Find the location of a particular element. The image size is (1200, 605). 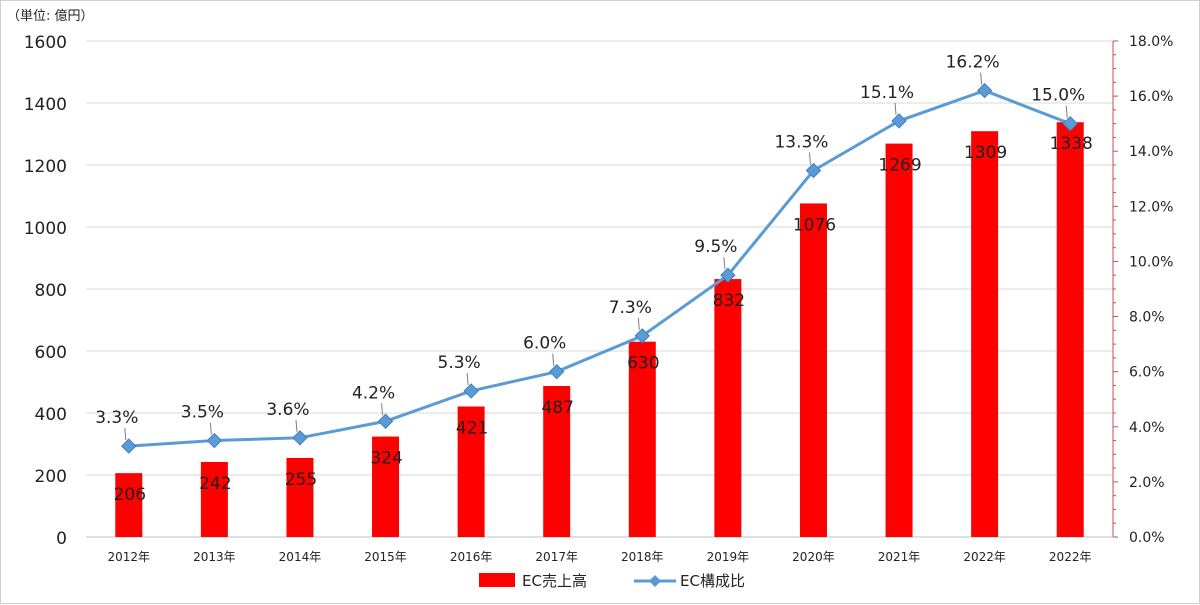

y-left-tick-label: 0 is located at coordinates (61, 539).